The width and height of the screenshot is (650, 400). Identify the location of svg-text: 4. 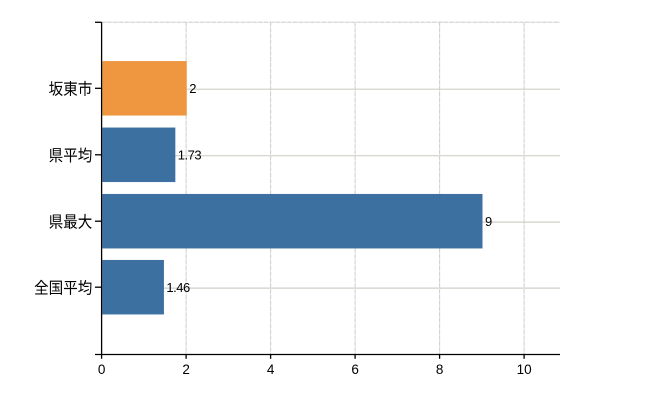
(271, 369).